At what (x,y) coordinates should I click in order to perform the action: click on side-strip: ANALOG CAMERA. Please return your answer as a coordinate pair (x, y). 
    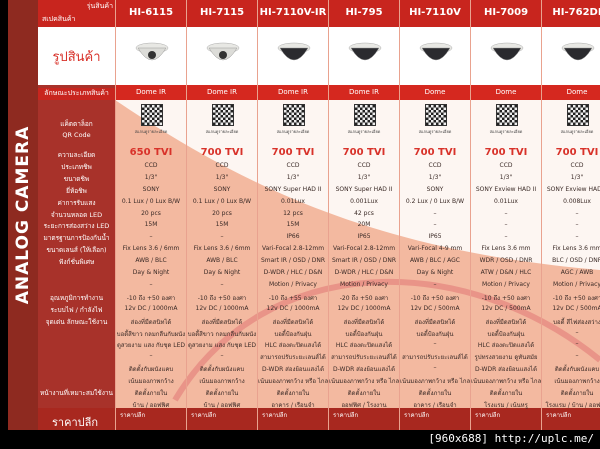
    Looking at the image, I should click on (23, 215).